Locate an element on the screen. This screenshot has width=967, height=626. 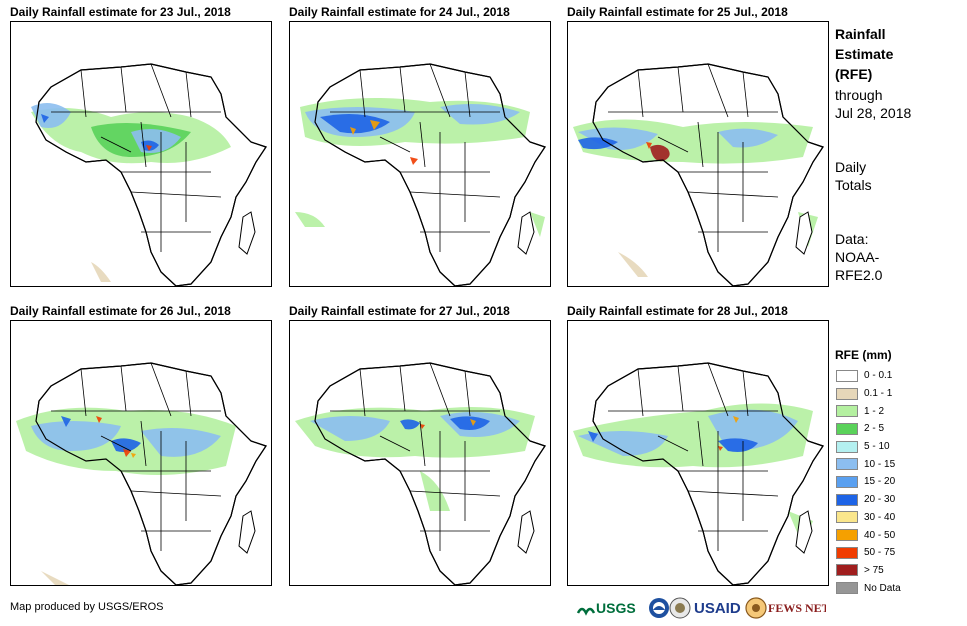
doi-seal-logo is located at coordinates (680, 608).